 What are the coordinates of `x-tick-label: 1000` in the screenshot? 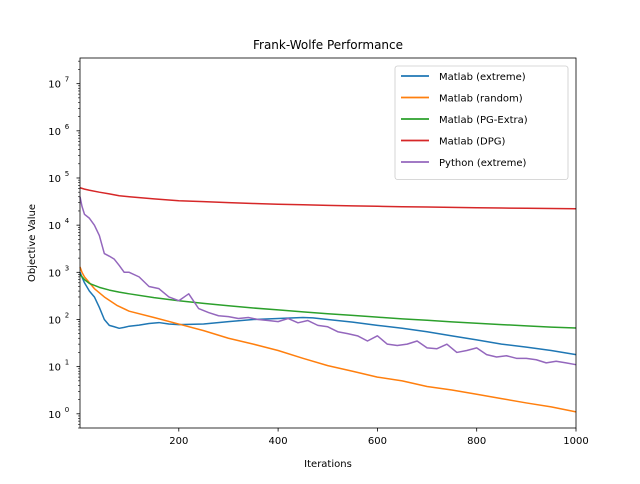 It's located at (575, 441).